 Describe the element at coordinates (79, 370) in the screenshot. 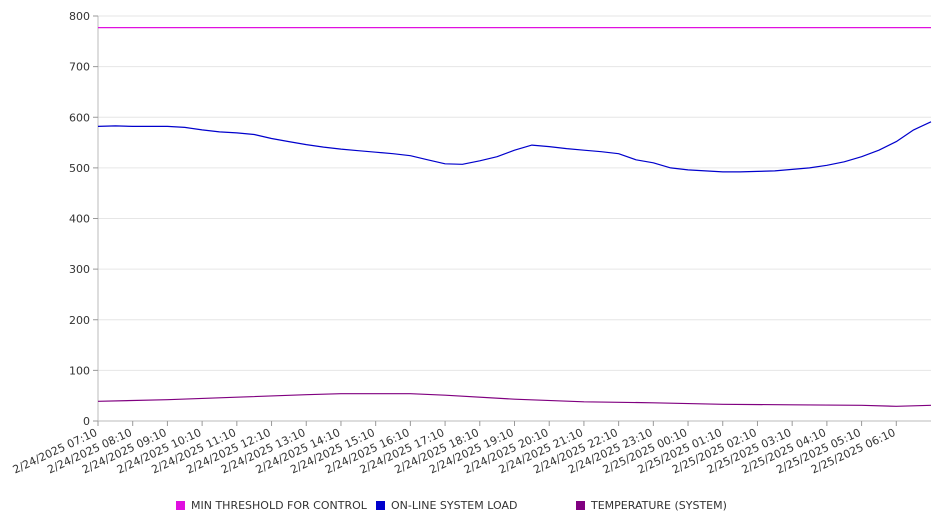

I see `y-tick-label-100: 100` at that location.